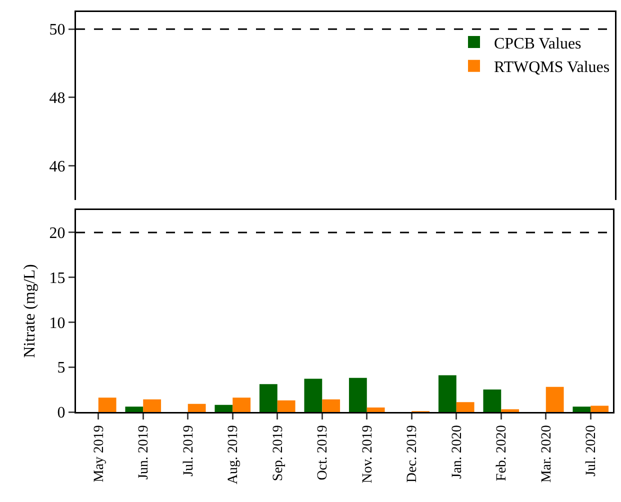  What do you see at coordinates (99, 453) in the screenshot?
I see `x-tick-label: May 2019` at bounding box center [99, 453].